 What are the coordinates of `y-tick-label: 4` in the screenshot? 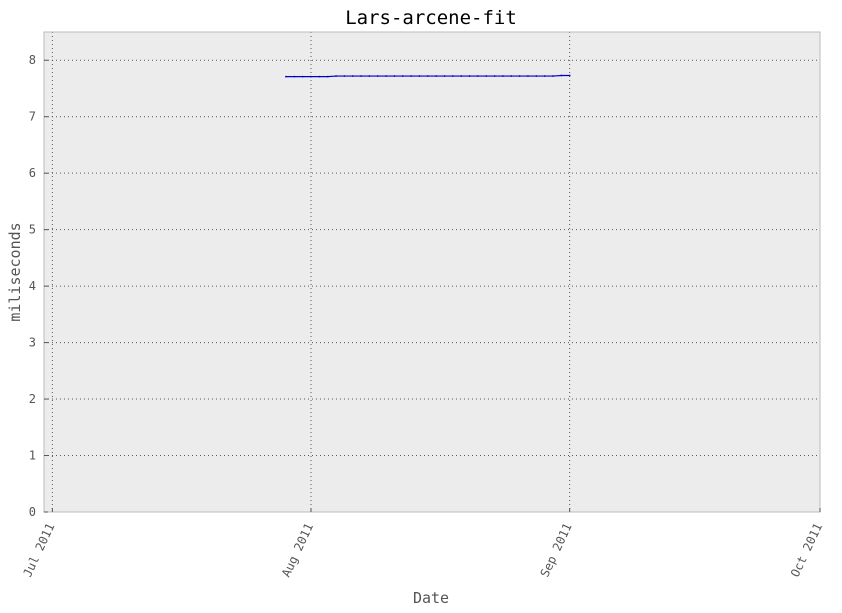 It's located at (32, 286).